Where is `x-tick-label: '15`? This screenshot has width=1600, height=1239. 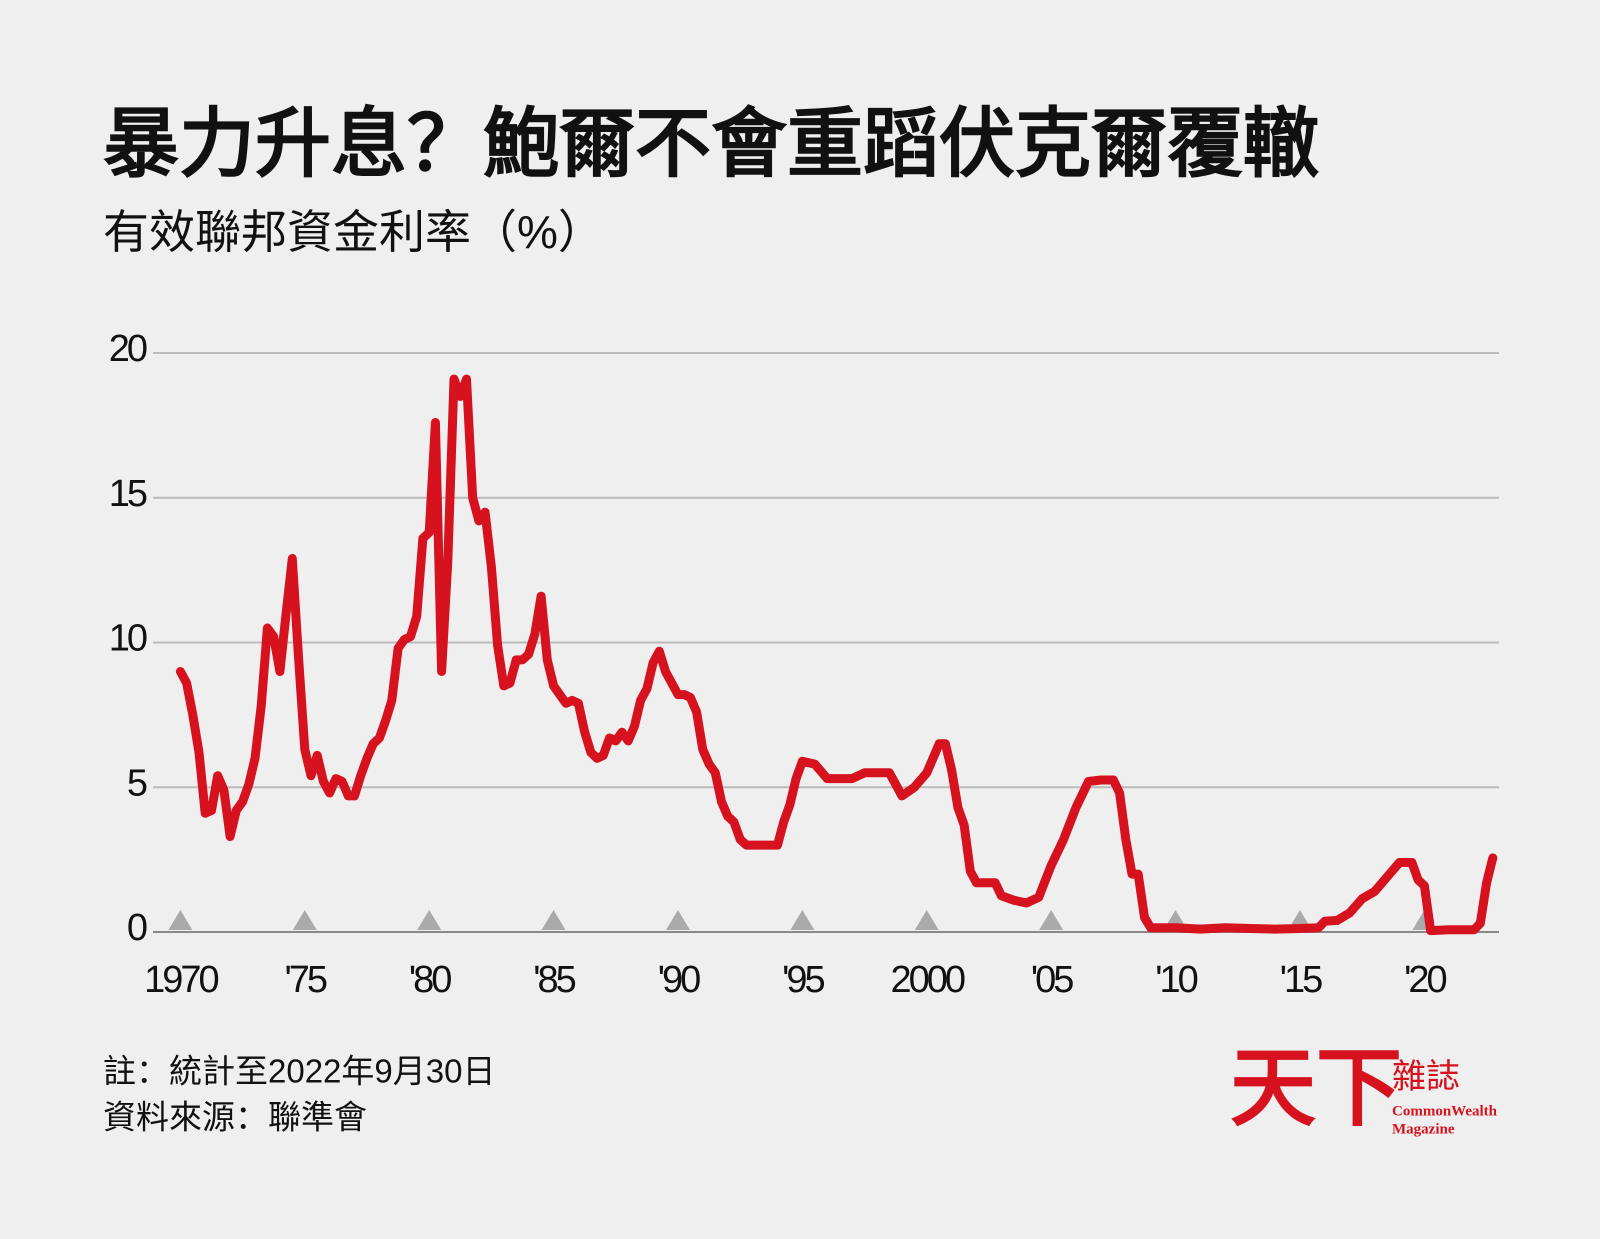
x-tick-label: '15 is located at coordinates (1301, 980).